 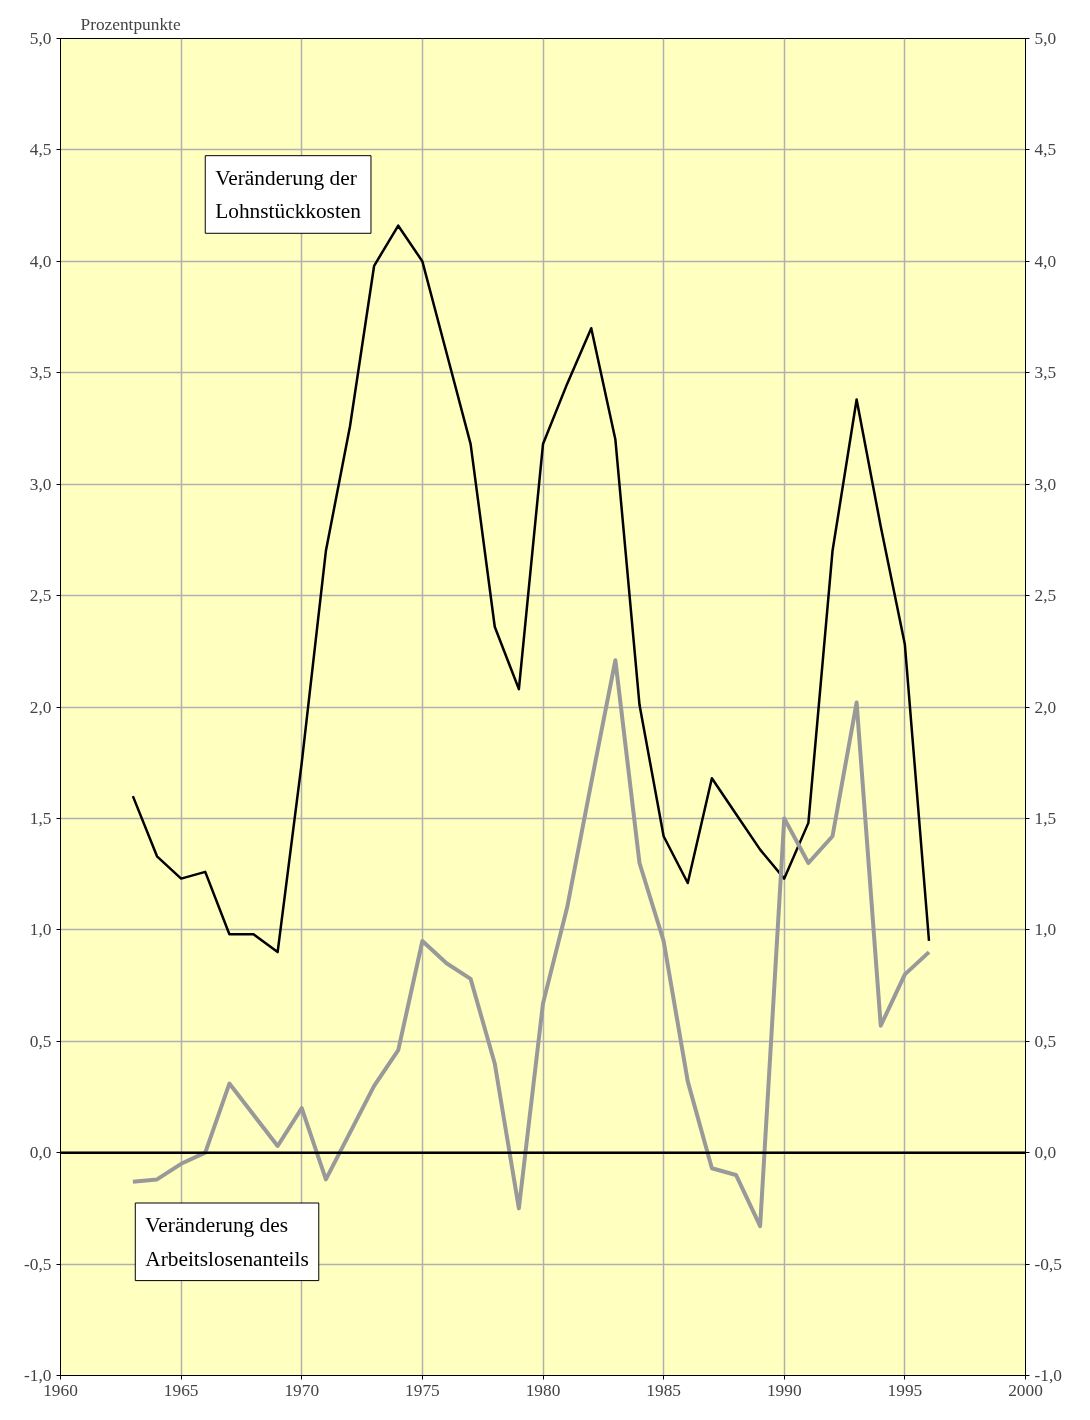 What do you see at coordinates (422, 1390) in the screenshot?
I see `x-tick-label: 1975` at bounding box center [422, 1390].